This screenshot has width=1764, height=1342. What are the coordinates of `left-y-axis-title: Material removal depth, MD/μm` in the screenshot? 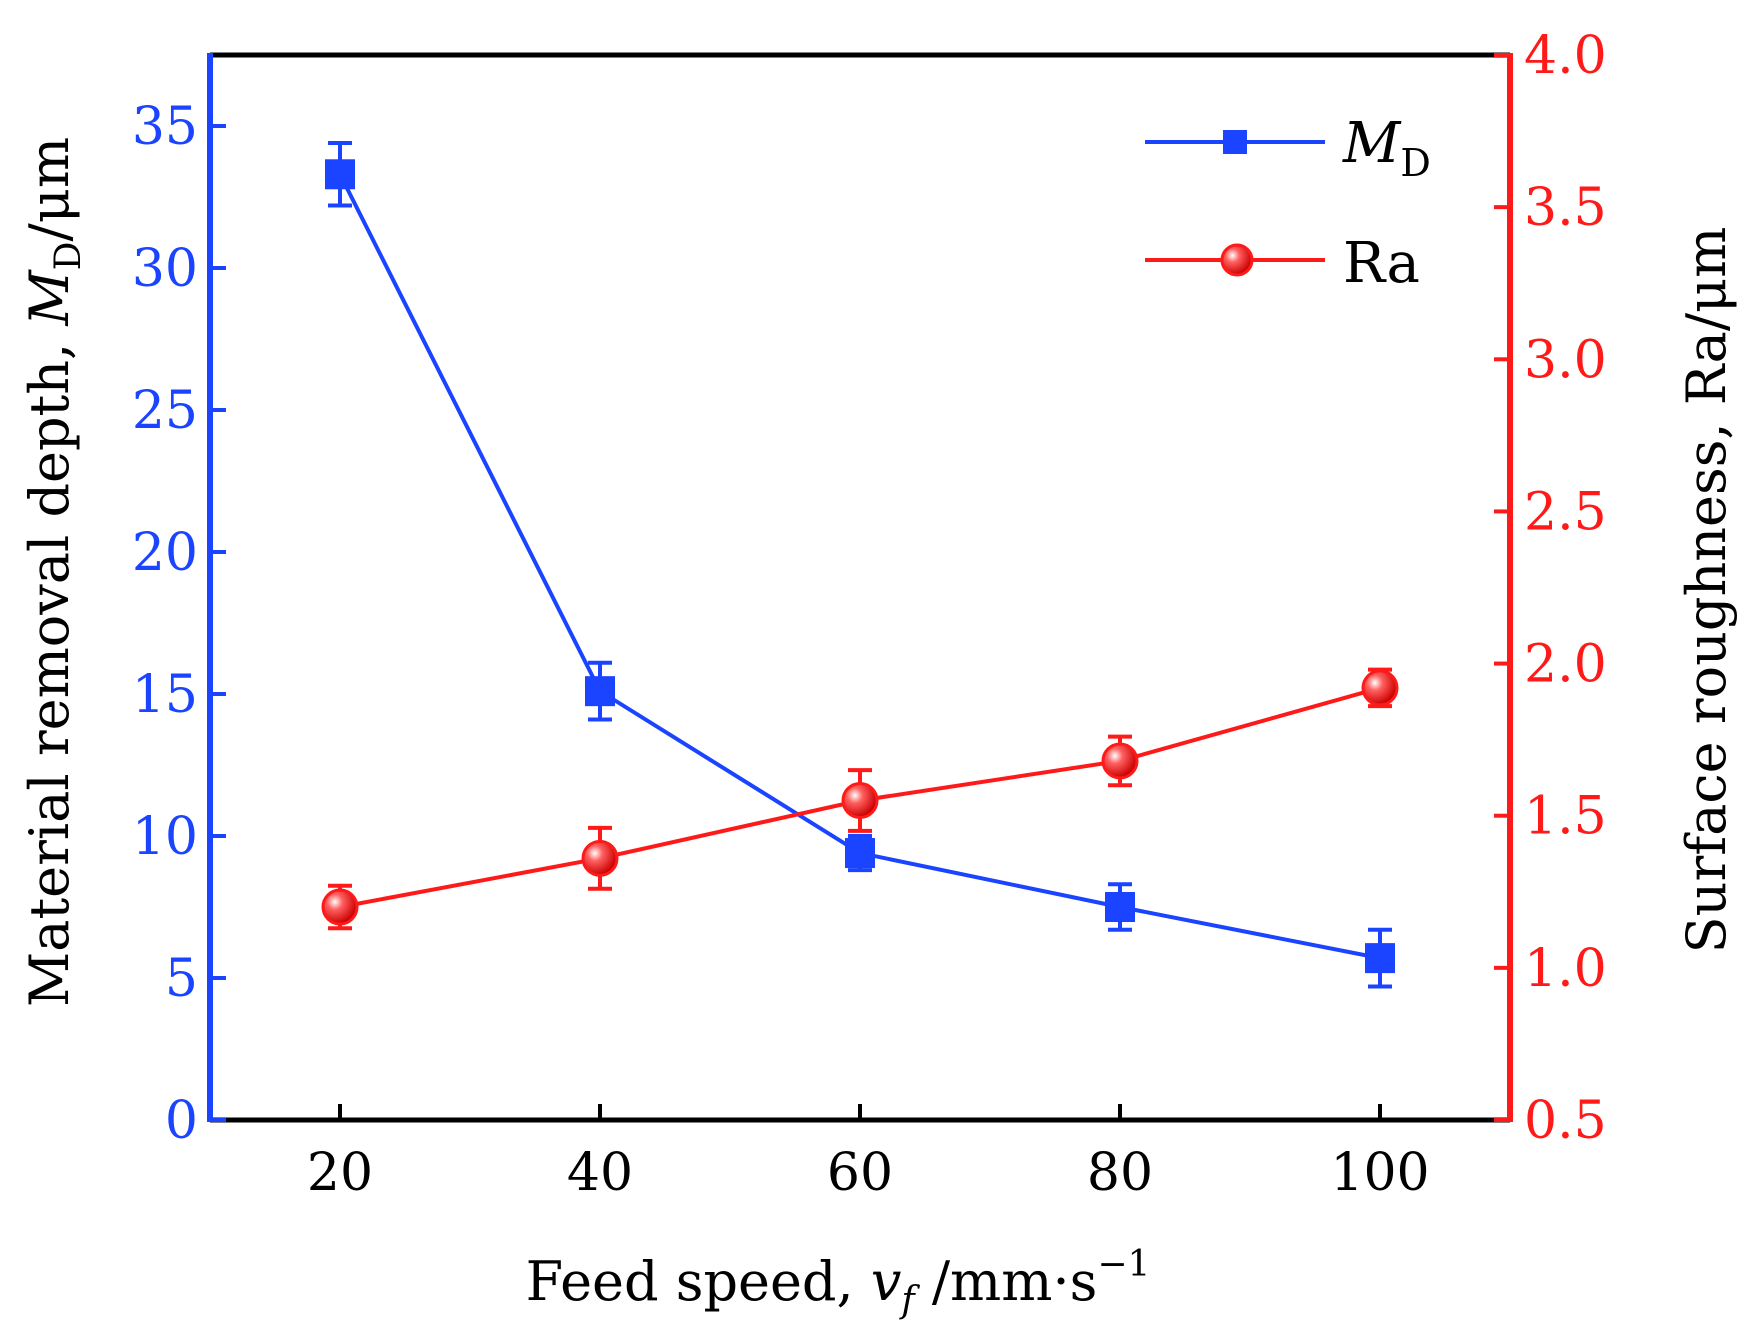 It's located at (53, 572).